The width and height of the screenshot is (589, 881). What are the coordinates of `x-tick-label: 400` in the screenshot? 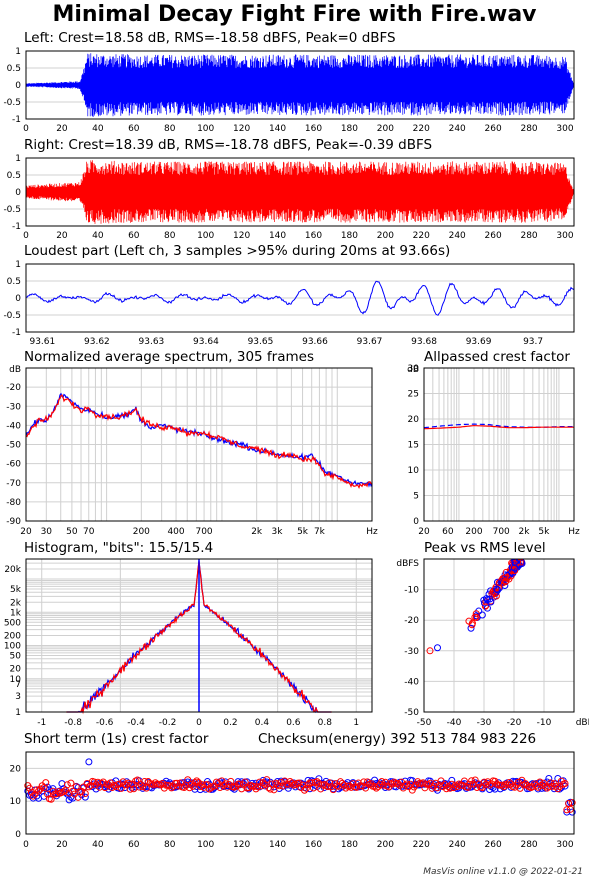 It's located at (175, 532).